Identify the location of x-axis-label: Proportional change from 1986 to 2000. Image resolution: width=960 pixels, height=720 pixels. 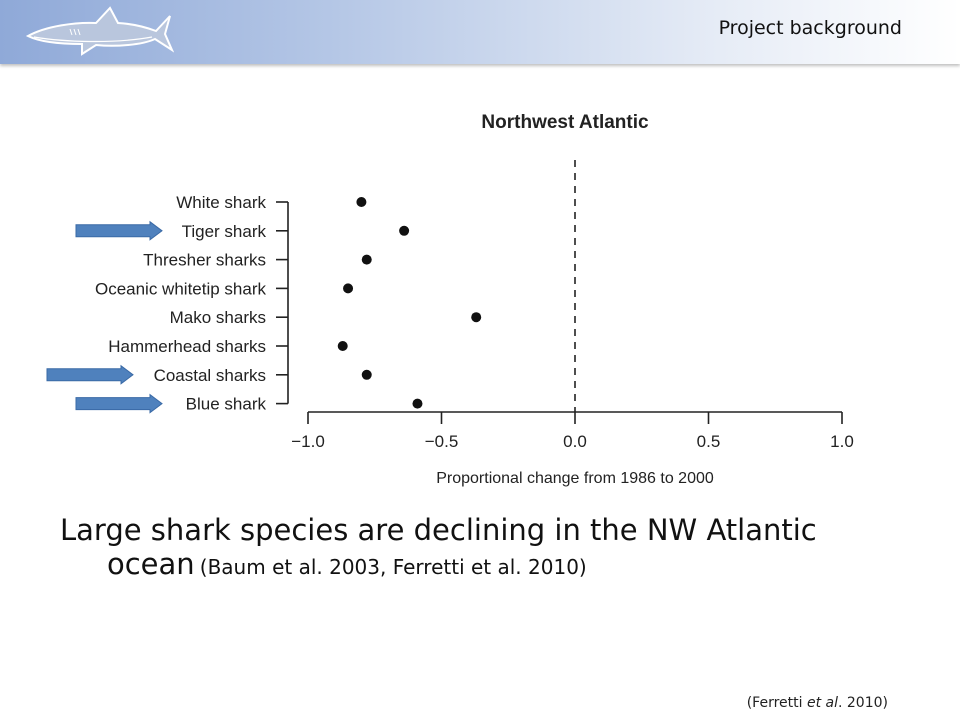
(575, 478).